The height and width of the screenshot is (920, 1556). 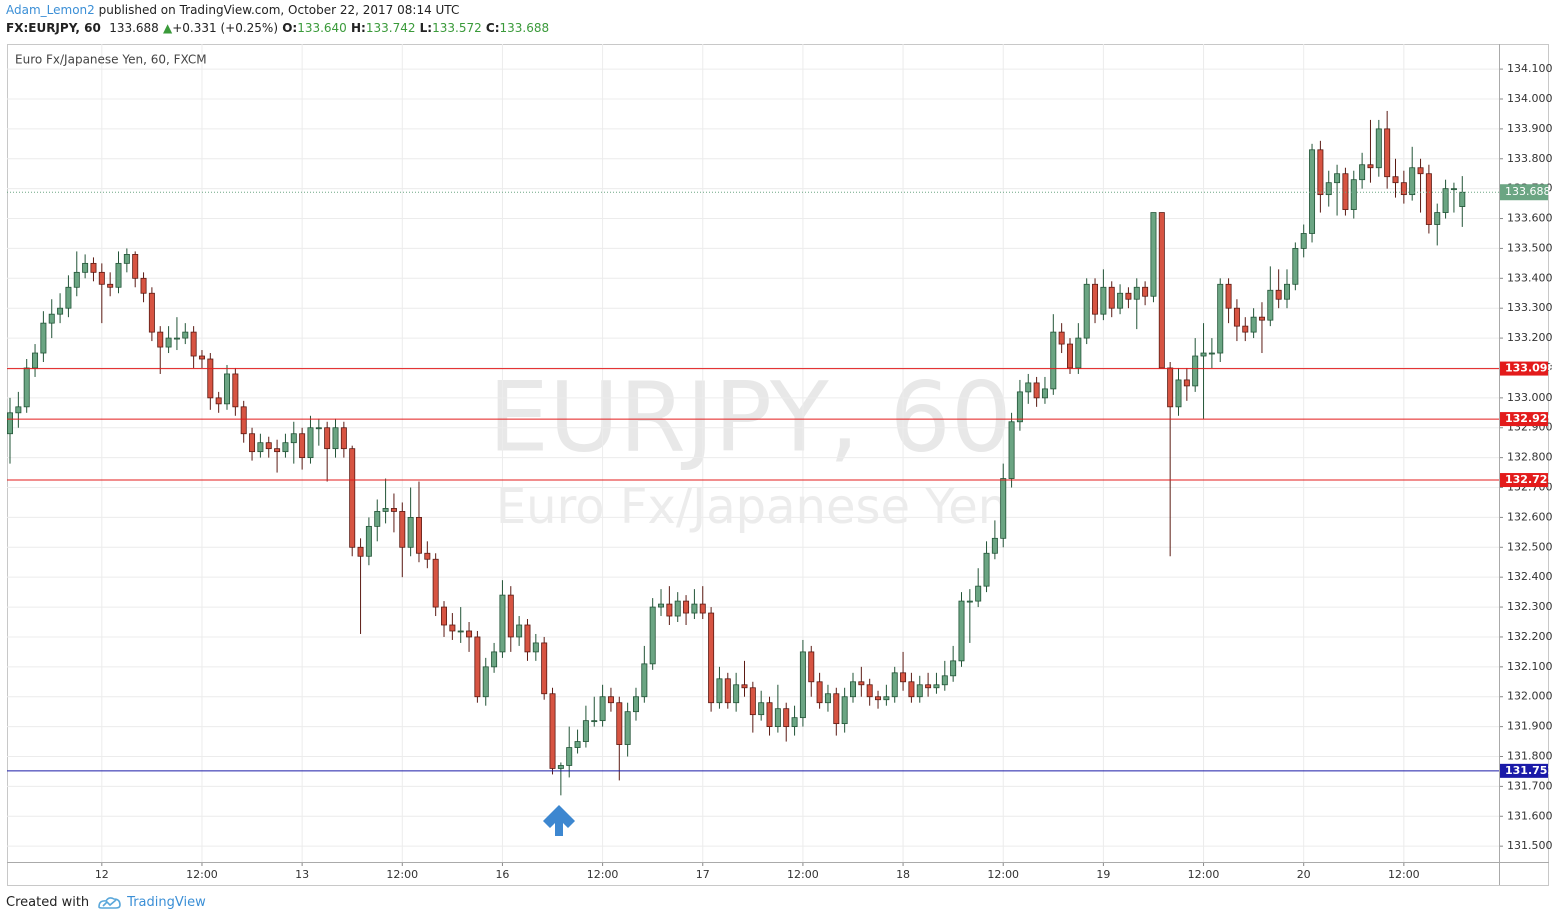 I want to click on x-tick-label: 12, so click(x=102, y=874).